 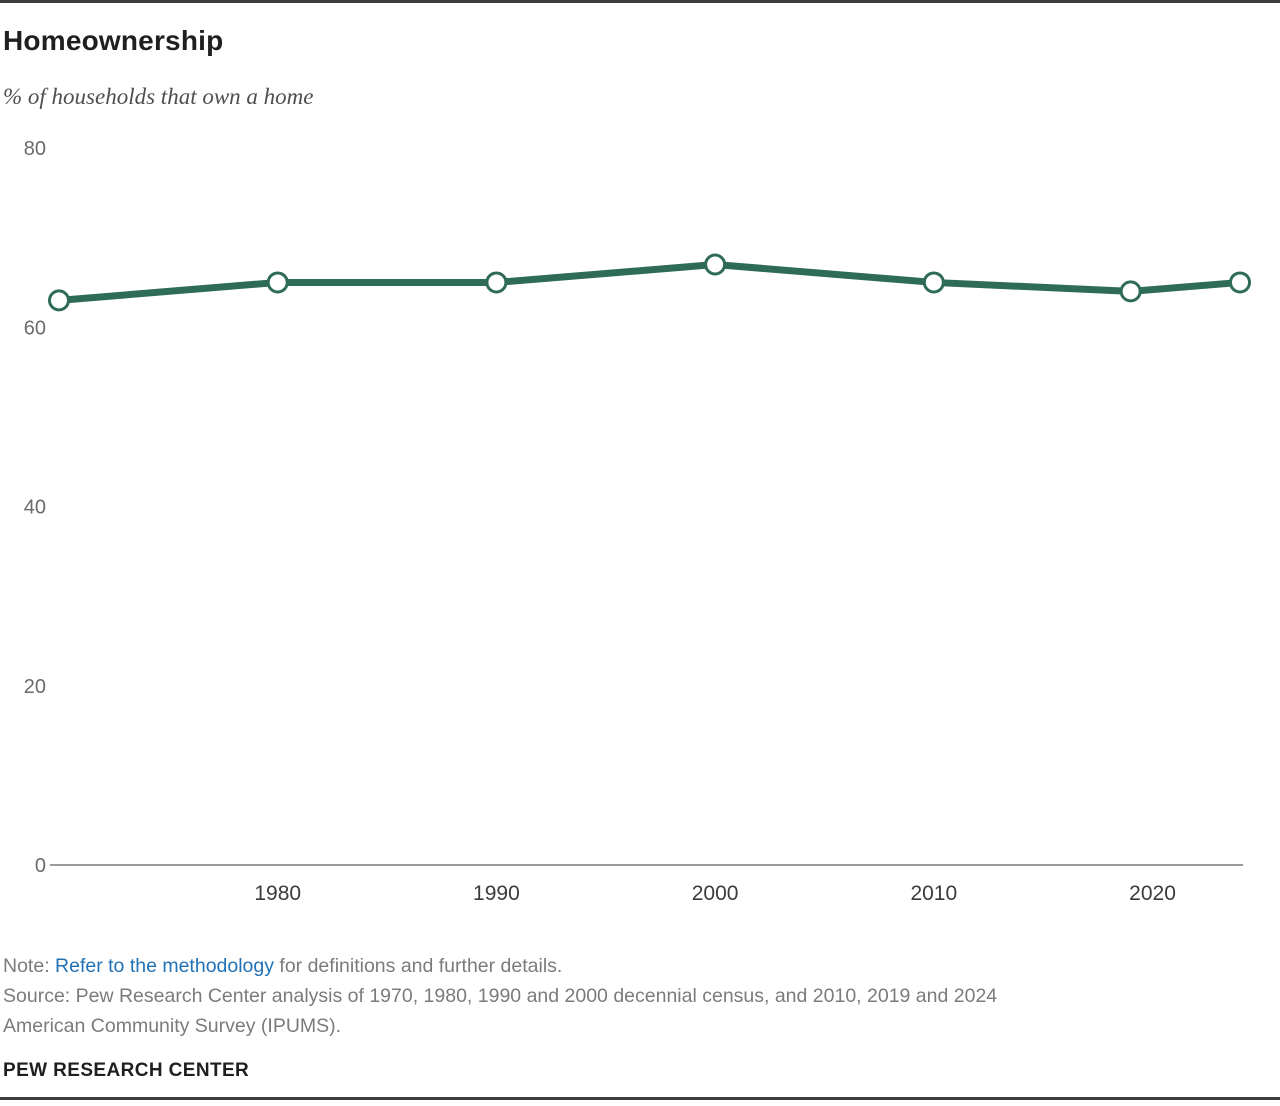 What do you see at coordinates (29, 966) in the screenshot?
I see `note-prefix: Note:` at bounding box center [29, 966].